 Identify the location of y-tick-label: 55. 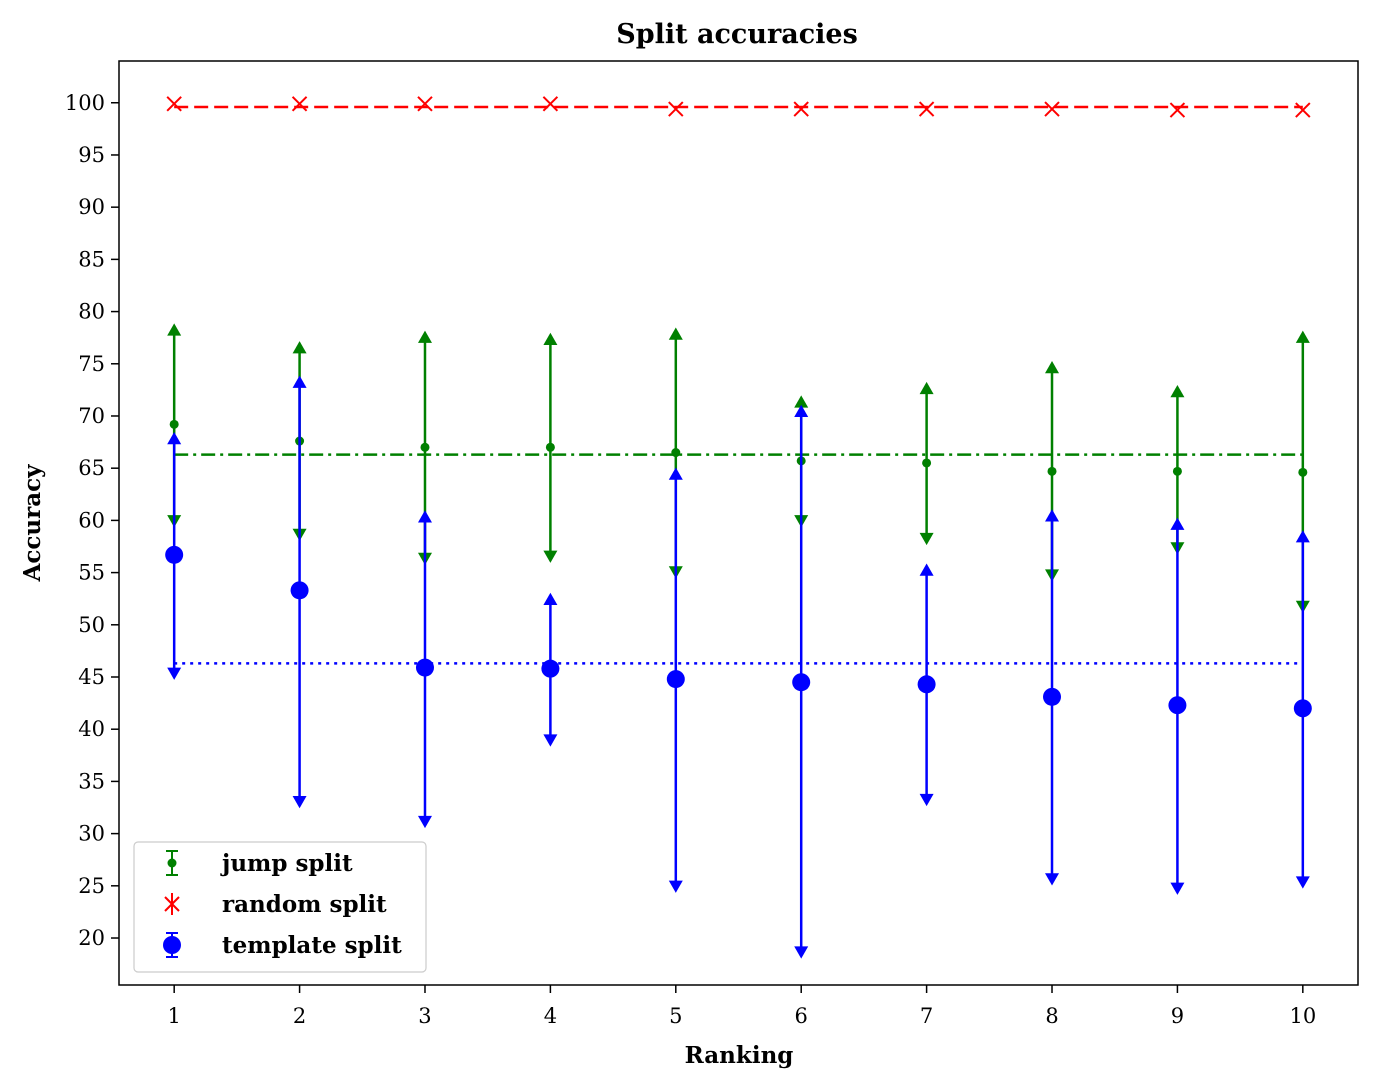
(91, 573).